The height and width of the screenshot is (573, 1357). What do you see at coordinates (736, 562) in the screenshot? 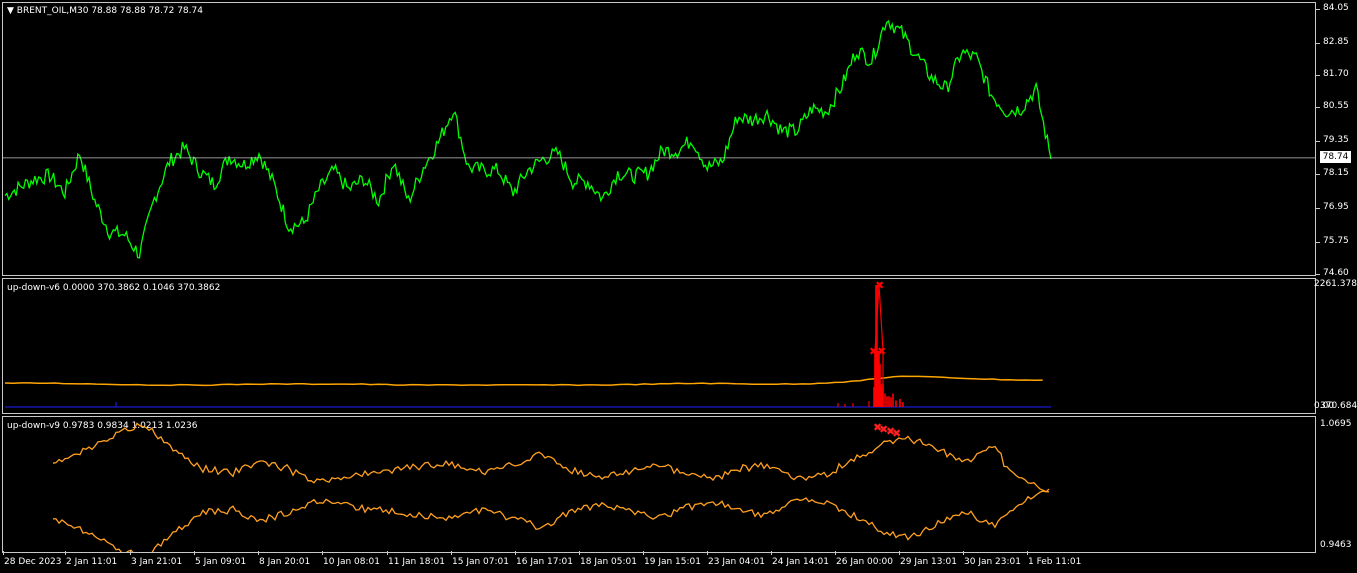
I see `time-axis-label: 23 Jan 04:01` at bounding box center [736, 562].